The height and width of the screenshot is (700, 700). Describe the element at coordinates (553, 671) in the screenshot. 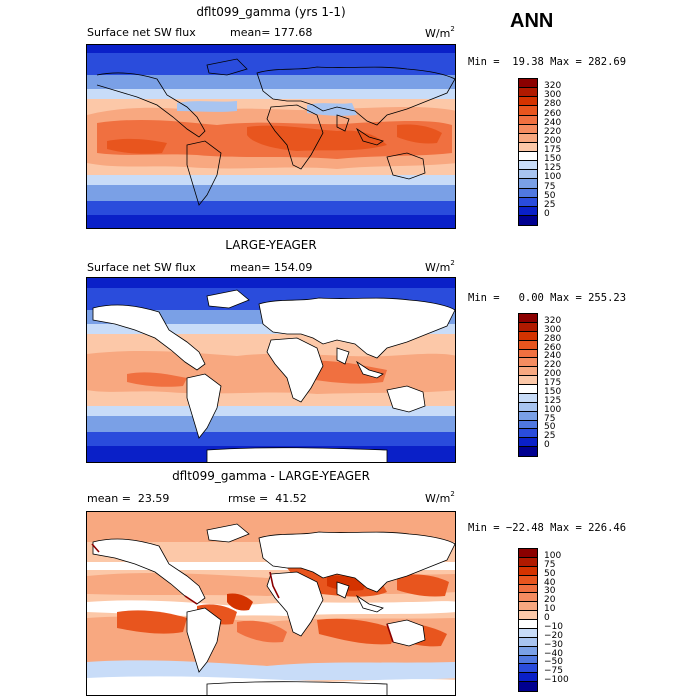

I see `colorbar-tick-label: −75` at that location.